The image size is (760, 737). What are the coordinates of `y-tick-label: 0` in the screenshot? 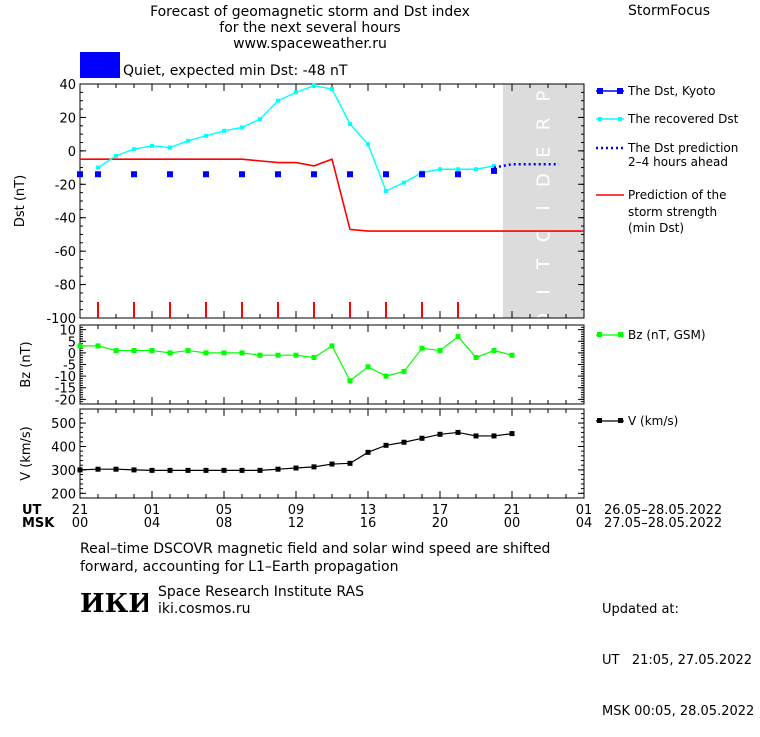 It's located at (72, 152).